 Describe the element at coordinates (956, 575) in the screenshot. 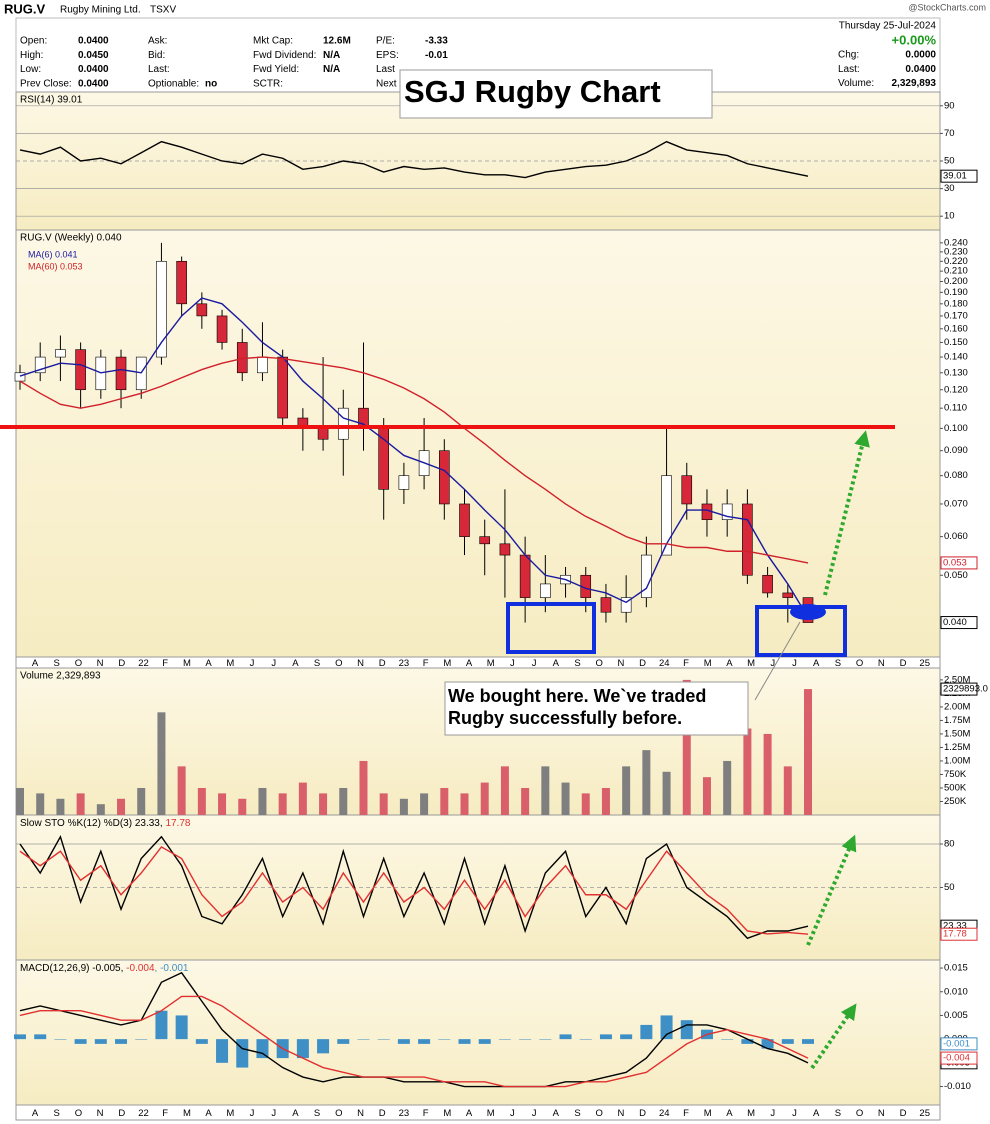

I see `y-tick-label: 0.050` at that location.